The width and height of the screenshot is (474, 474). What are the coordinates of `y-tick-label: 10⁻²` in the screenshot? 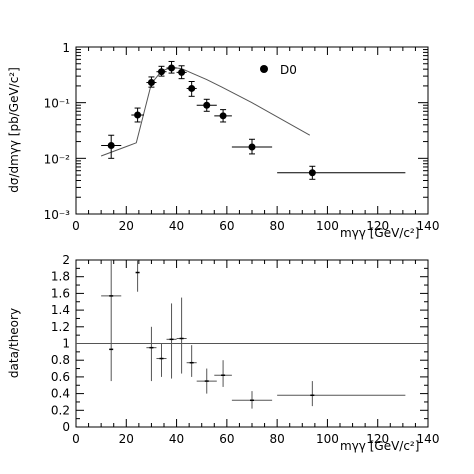 It's located at (57, 159).